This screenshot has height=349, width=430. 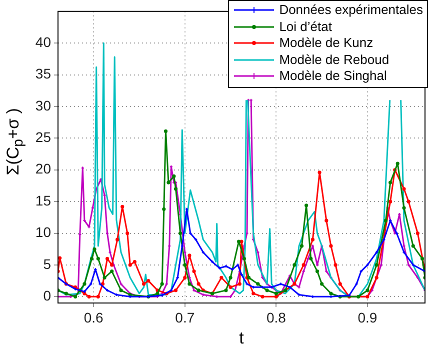 I want to click on x-tick-label: 0.8, so click(x=276, y=317).